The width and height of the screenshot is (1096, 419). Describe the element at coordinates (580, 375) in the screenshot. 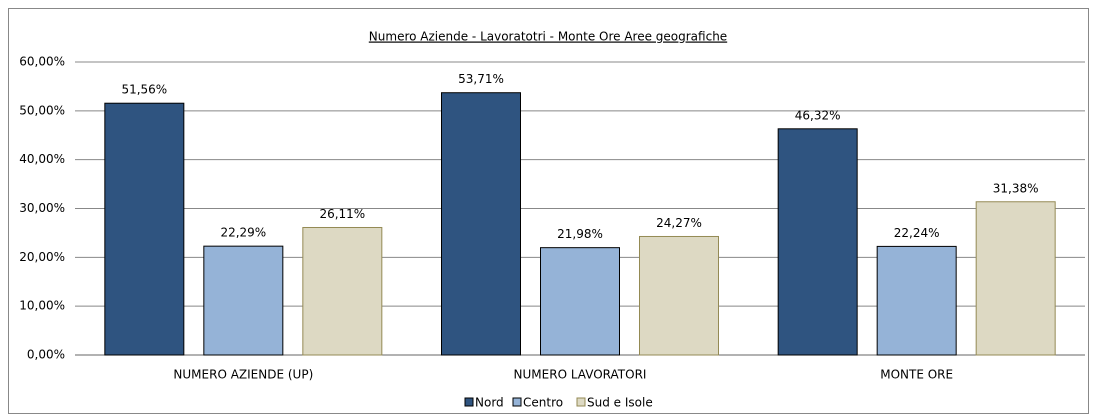

I see `x-tick-label: NUMERO LAVORATORI` at that location.